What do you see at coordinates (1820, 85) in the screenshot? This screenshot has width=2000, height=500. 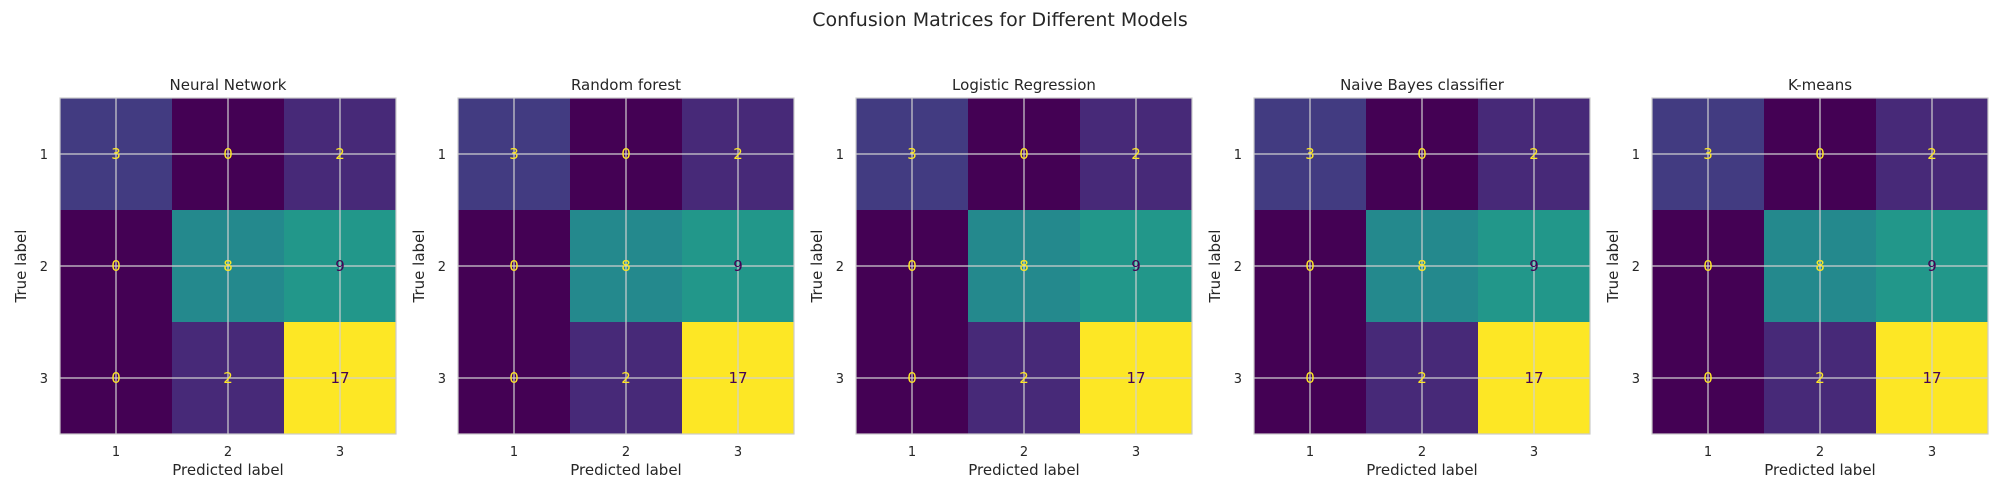 I see `panel-title: K-means` at bounding box center [1820, 85].